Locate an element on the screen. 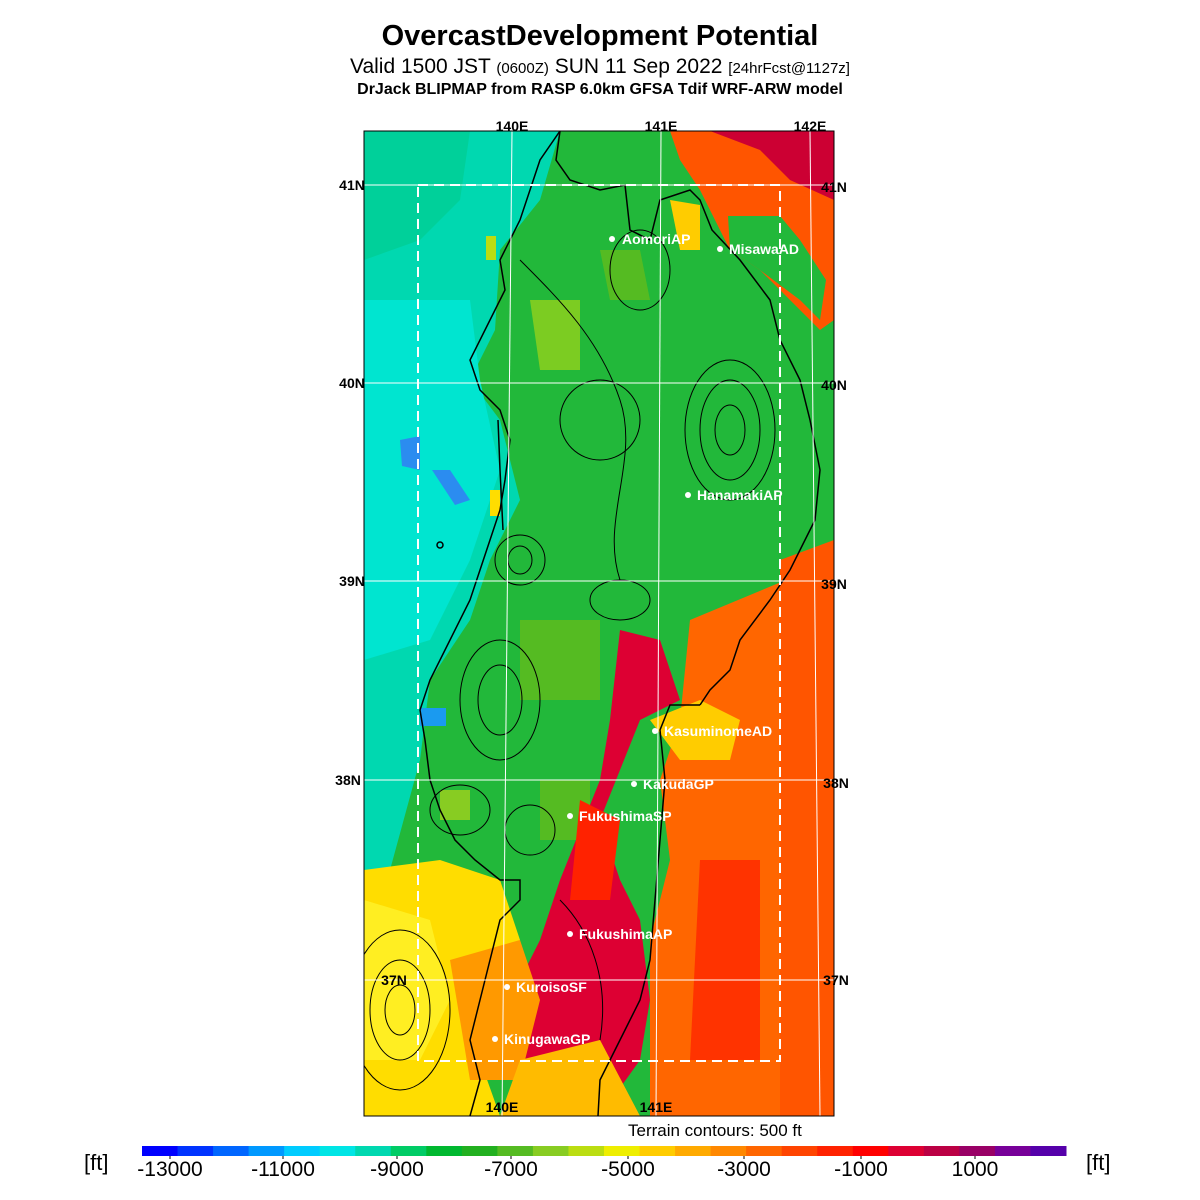 This screenshot has height=1200, width=1200. colorbar-tick-label: -3000 is located at coordinates (744, 1169).